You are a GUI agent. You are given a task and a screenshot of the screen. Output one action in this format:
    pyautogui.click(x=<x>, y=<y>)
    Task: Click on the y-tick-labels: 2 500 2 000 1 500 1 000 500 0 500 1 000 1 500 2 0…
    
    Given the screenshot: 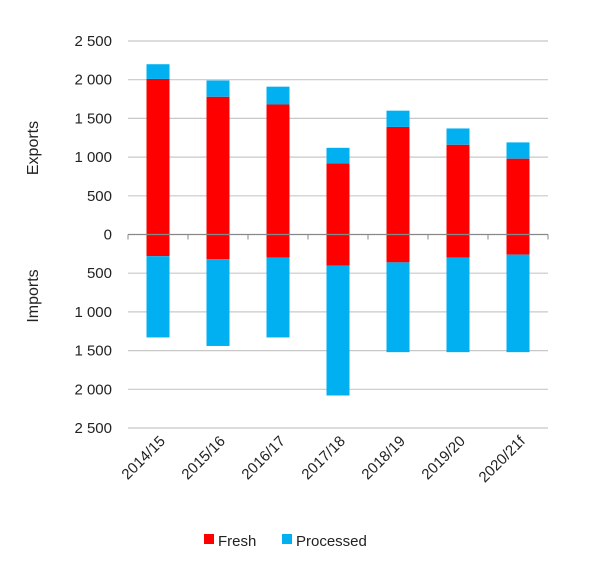 What is the action you would take?
    pyautogui.click(x=93, y=235)
    